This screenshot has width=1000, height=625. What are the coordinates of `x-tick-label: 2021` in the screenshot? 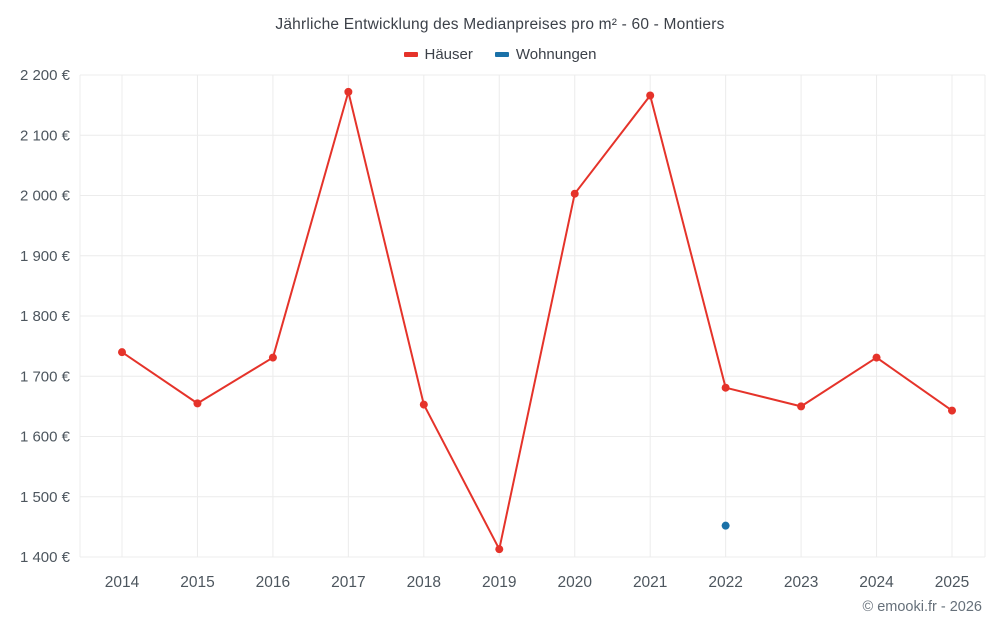 It's located at (650, 582).